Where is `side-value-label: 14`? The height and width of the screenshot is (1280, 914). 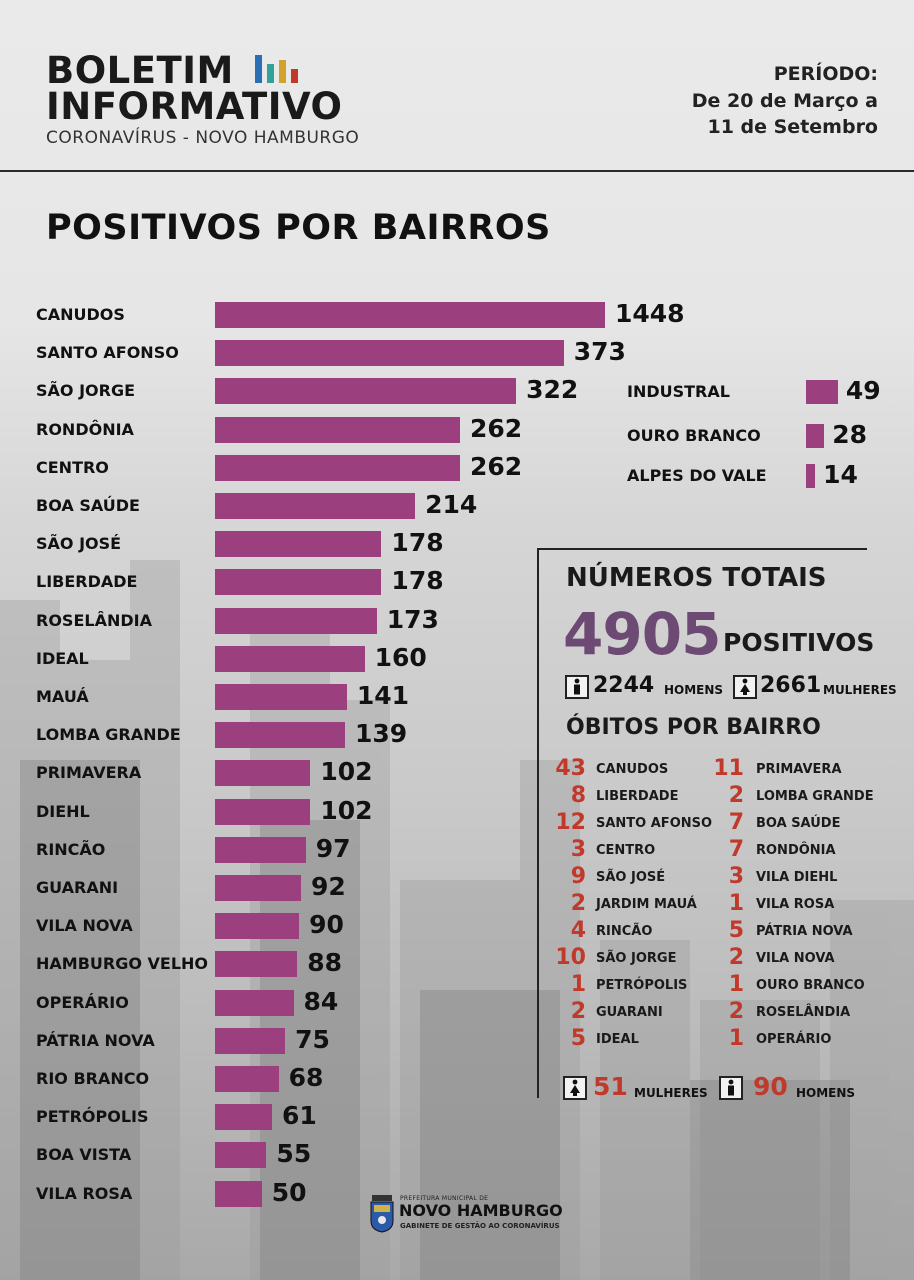 side-value-label: 14 is located at coordinates (840, 474).